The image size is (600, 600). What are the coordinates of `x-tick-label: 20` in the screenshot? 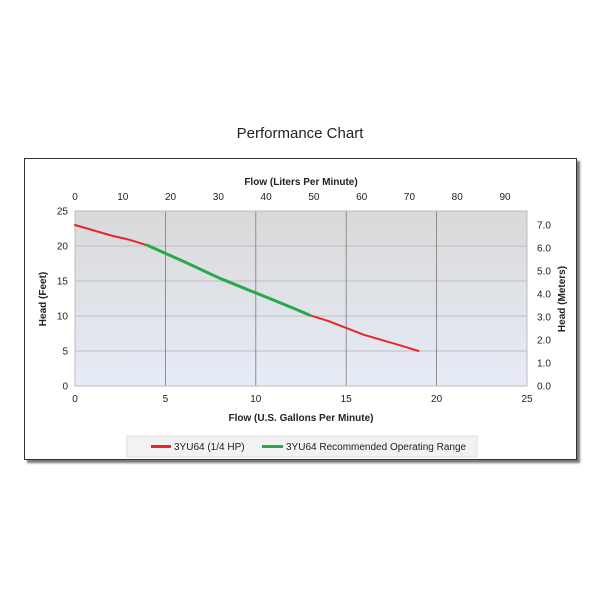 It's located at (437, 399).